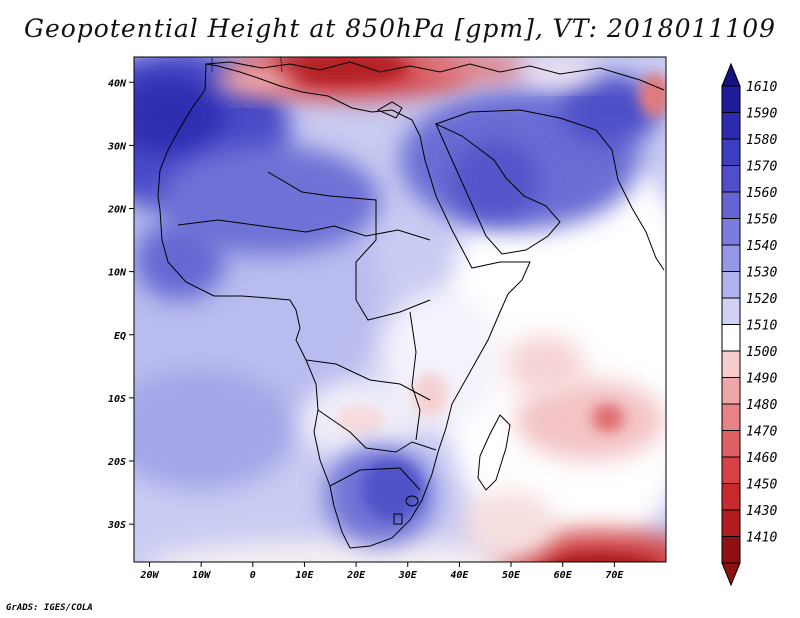  What do you see at coordinates (117, 399) in the screenshot?
I see `lat-label: 10S` at bounding box center [117, 399].